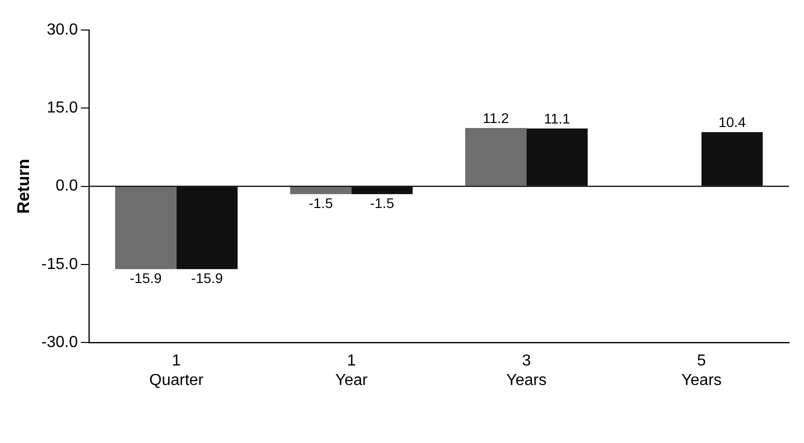  Describe the element at coordinates (526, 370) in the screenshot. I see `x-tick-label: 3 Years` at that location.